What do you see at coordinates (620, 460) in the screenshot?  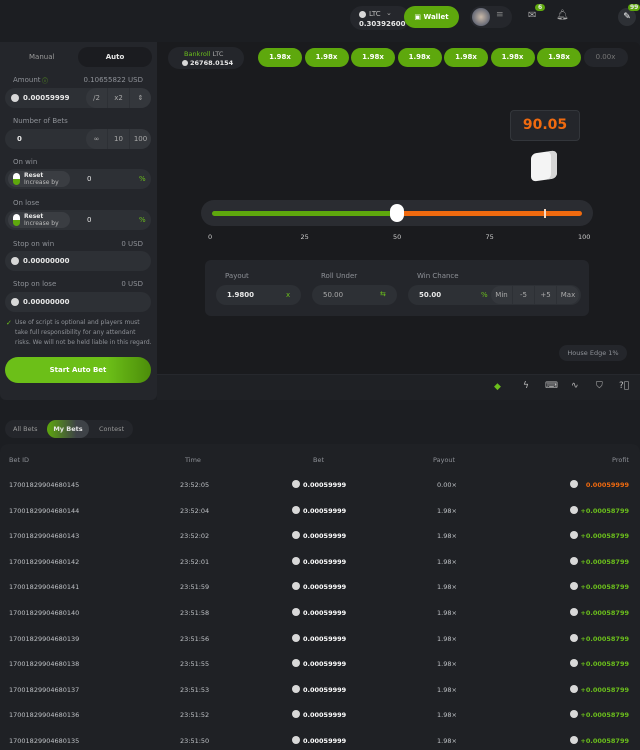 I see `col-profit: Profit` at bounding box center [620, 460].